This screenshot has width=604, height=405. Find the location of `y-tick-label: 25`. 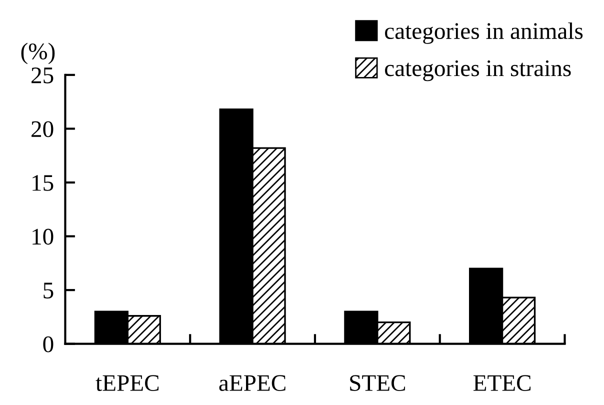

y-tick-label: 25 is located at coordinates (43, 75).